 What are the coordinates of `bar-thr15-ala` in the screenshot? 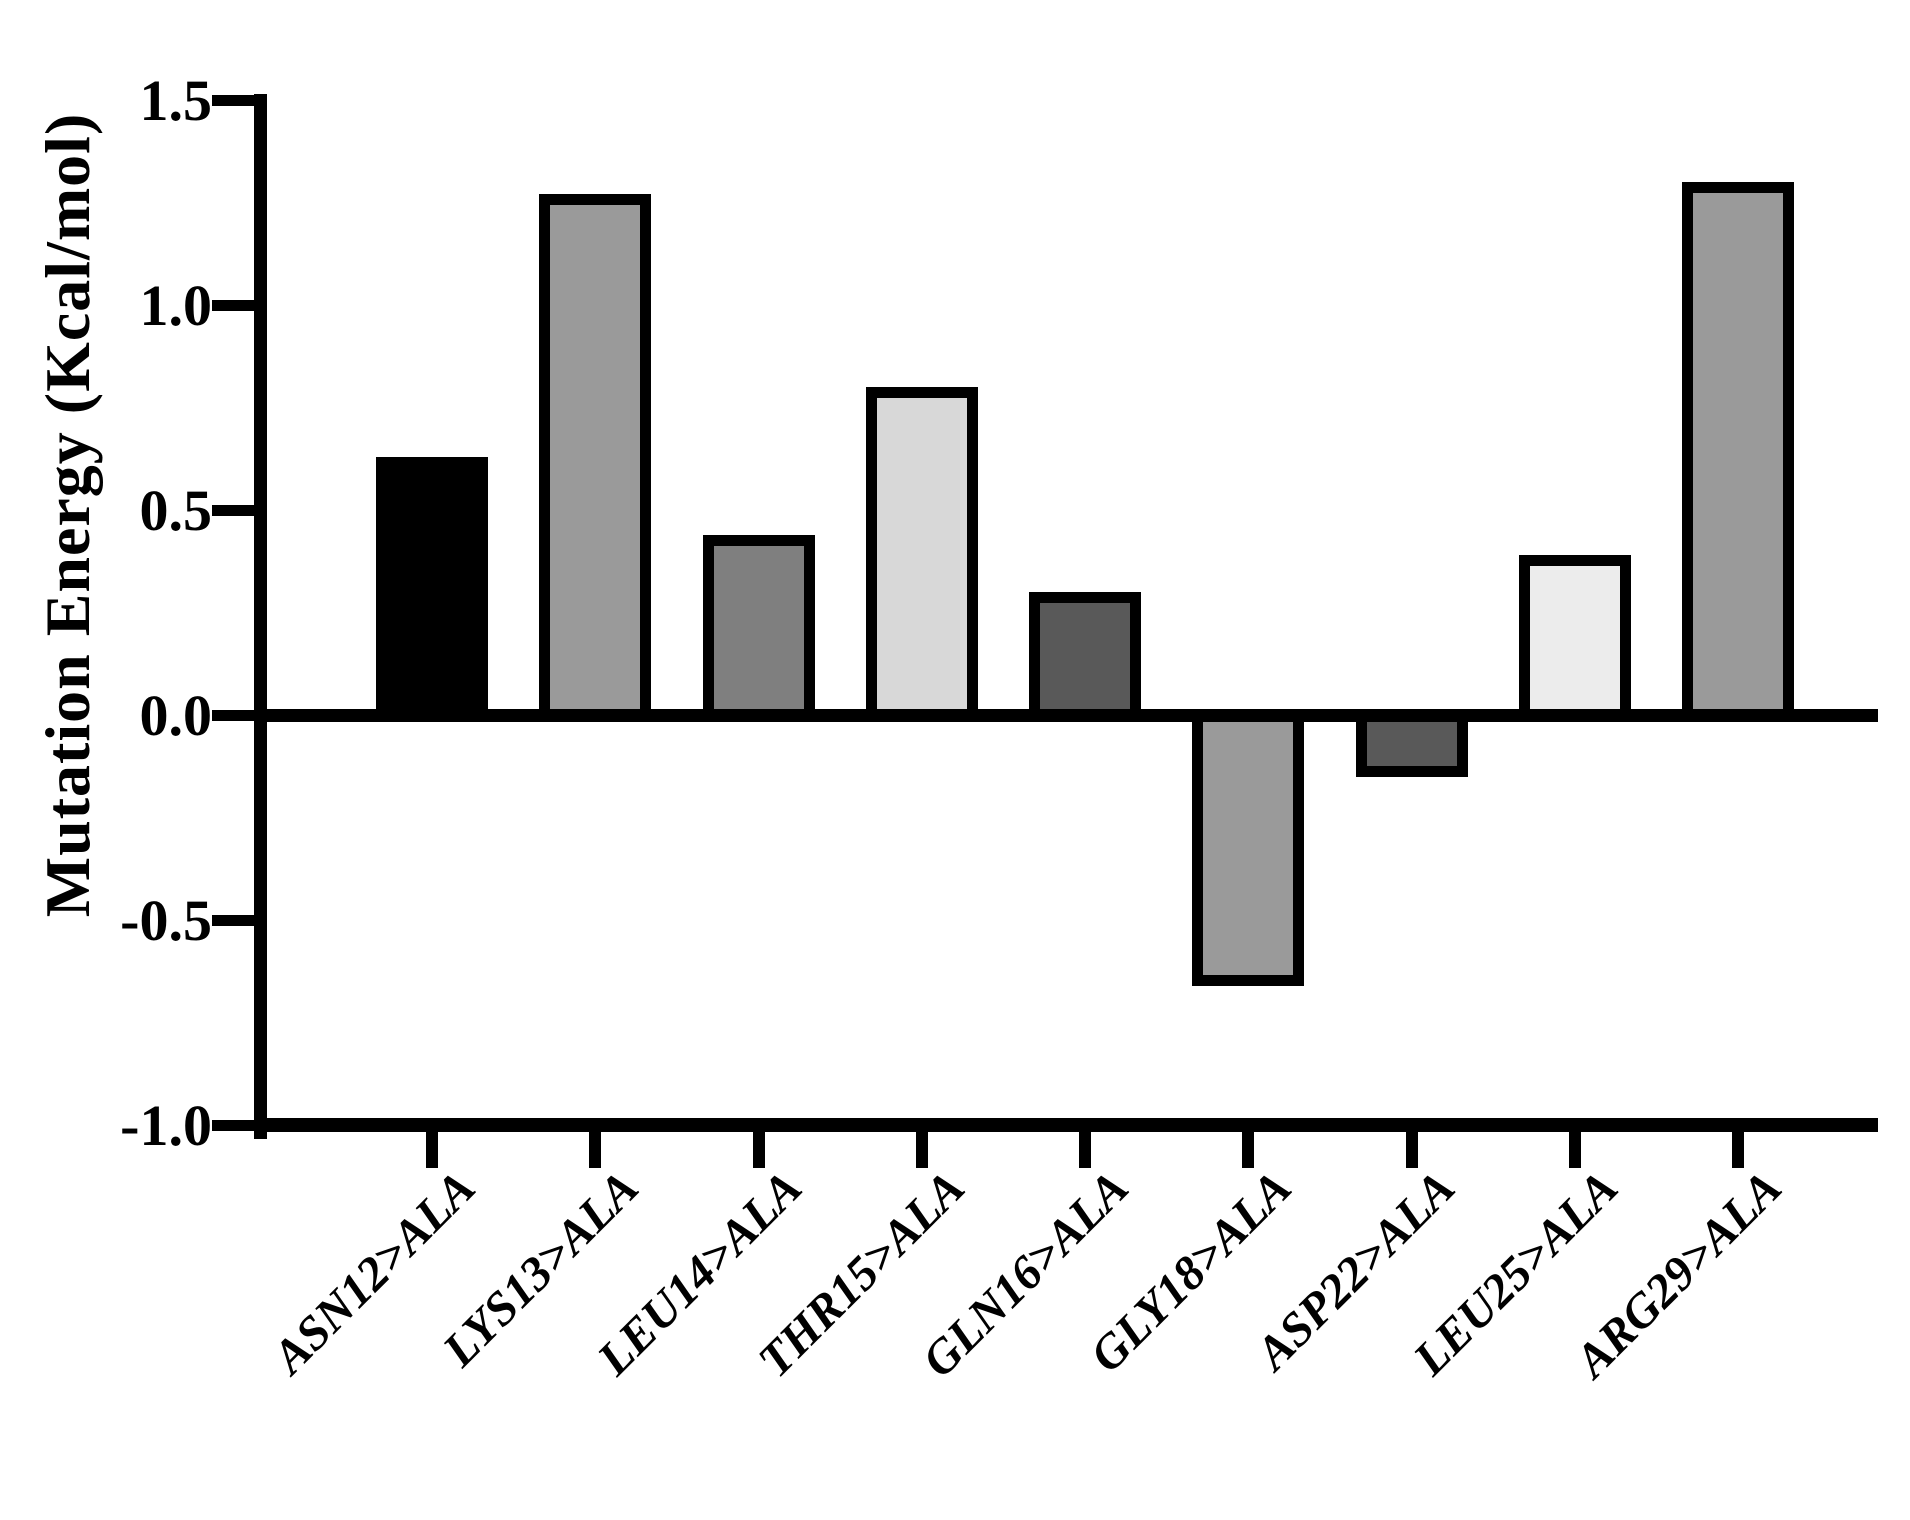 It's located at (921, 553).